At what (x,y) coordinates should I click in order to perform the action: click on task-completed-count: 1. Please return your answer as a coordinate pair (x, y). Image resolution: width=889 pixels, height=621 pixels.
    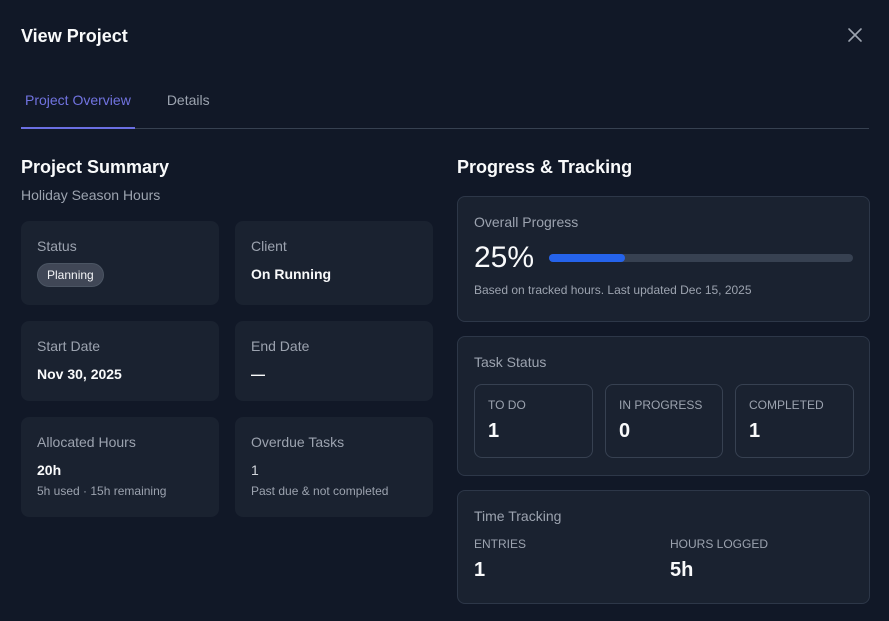
    Looking at the image, I should click on (755, 431).